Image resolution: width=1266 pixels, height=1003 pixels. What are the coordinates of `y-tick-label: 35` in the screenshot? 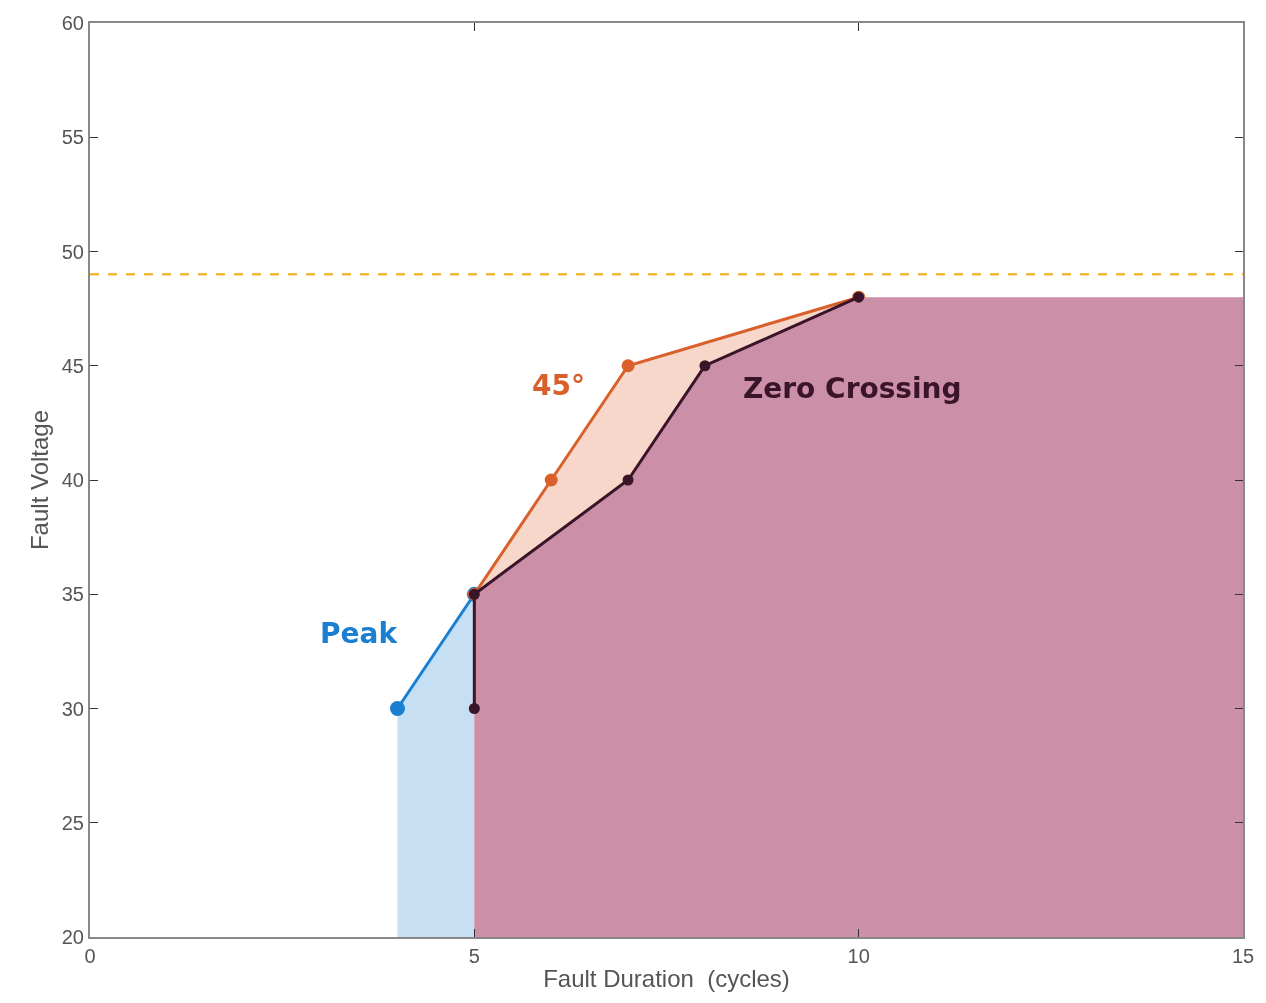 It's located at (72, 594).